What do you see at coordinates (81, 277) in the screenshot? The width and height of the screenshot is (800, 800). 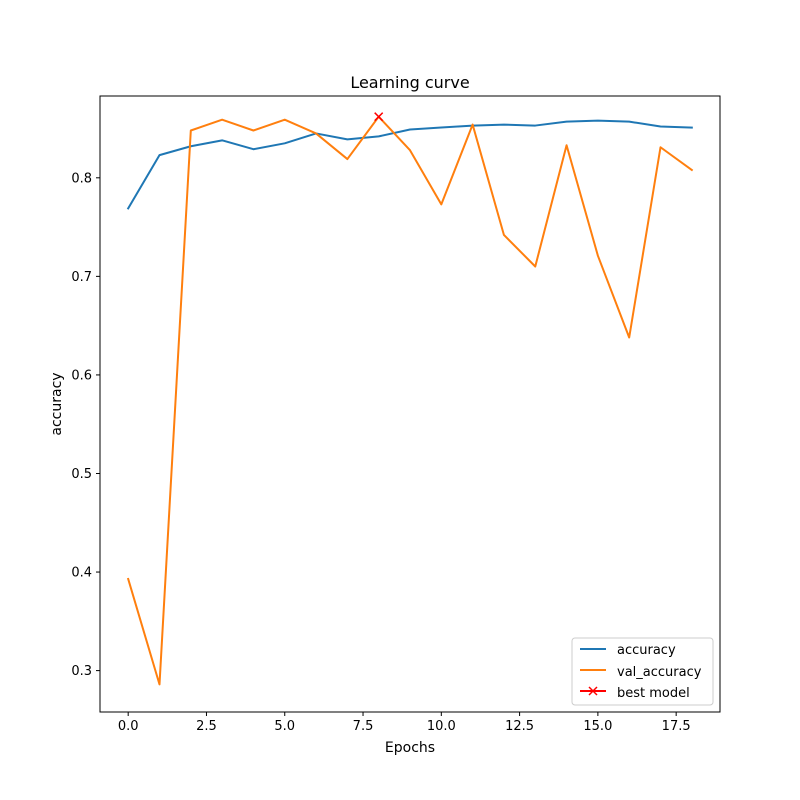 I see `y-tick-label: 0.7` at bounding box center [81, 277].